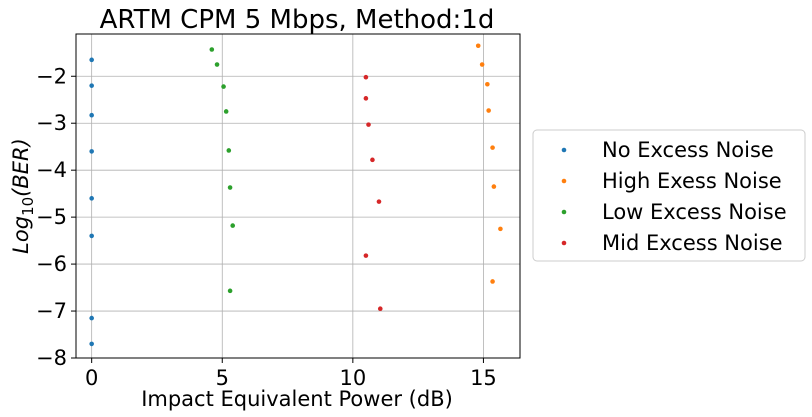  Describe the element at coordinates (297, 20) in the screenshot. I see `chart-title: ARTM CPM 5 Mbps, Method:1d` at that location.